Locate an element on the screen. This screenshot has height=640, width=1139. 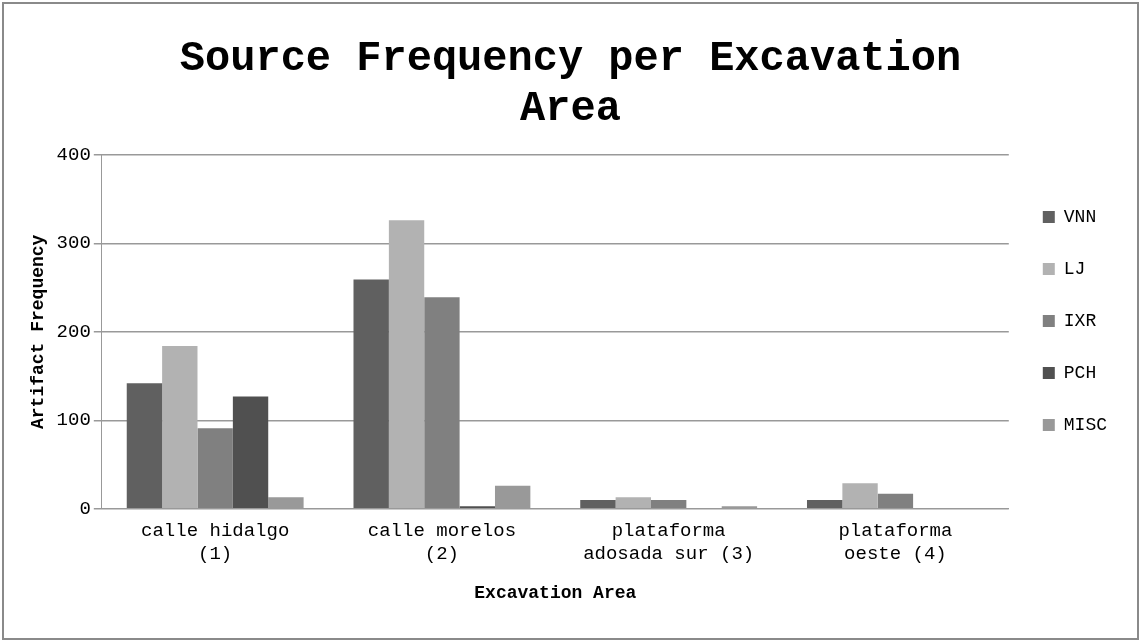
chart-title: Source Frequency per Excavation Area is located at coordinates (570, 84).